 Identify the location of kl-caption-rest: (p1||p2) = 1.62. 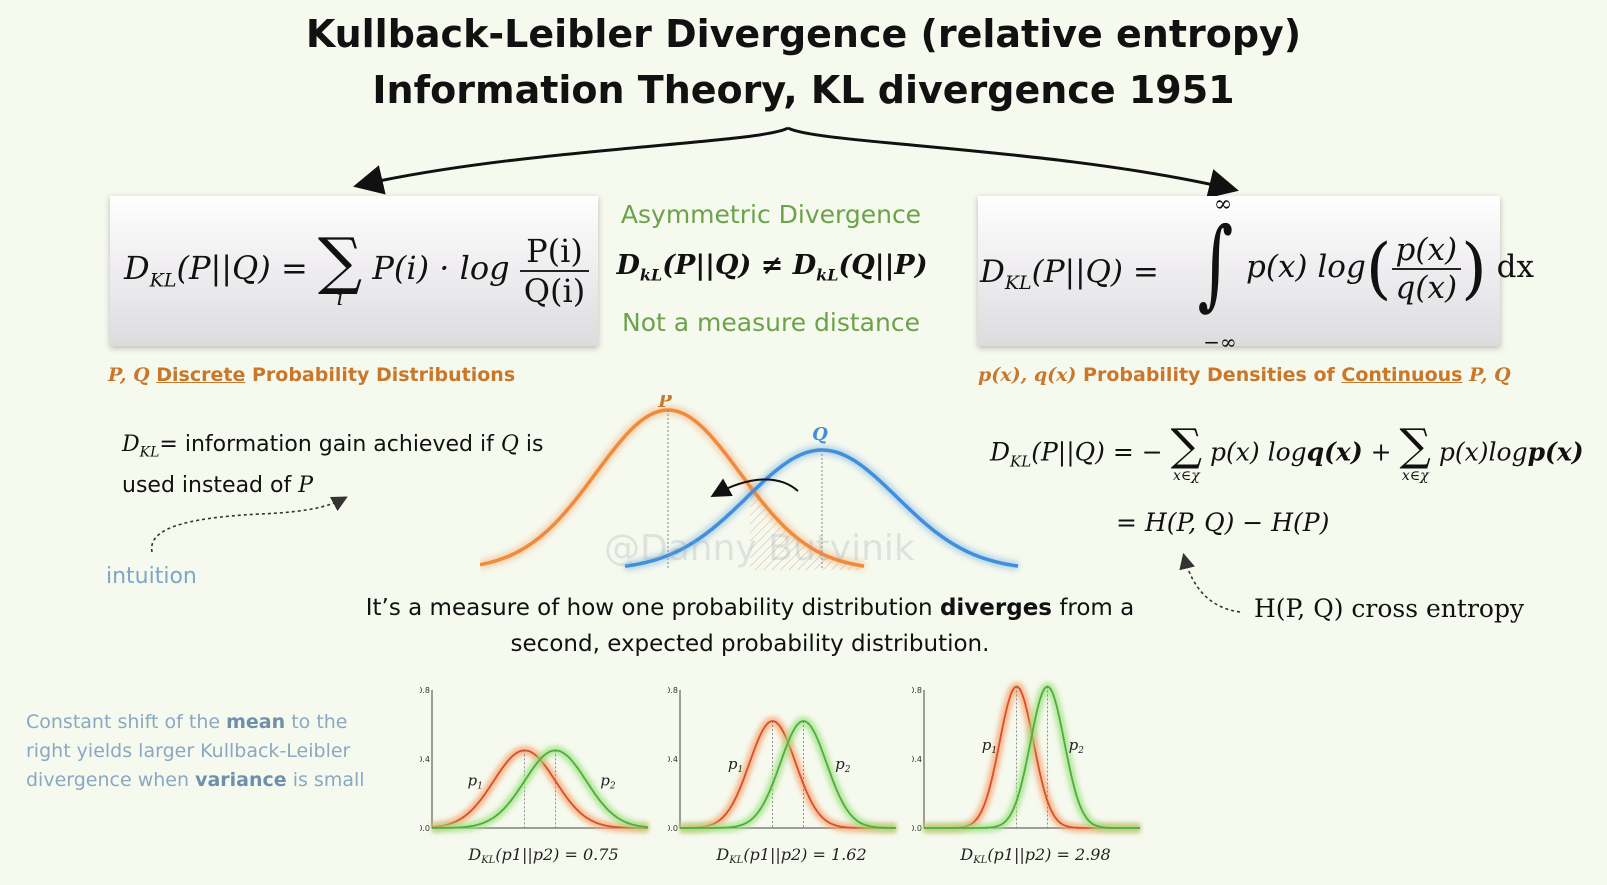
(804, 854).